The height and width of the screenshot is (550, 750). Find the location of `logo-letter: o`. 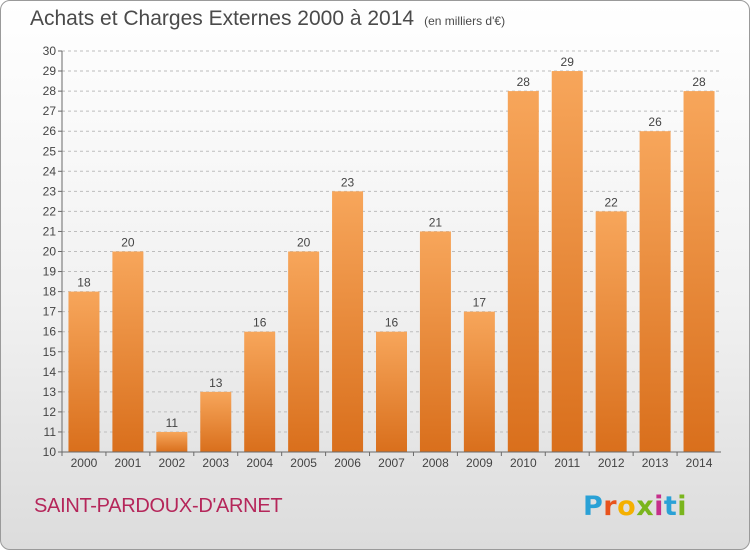

logo-letter: o is located at coordinates (627, 506).